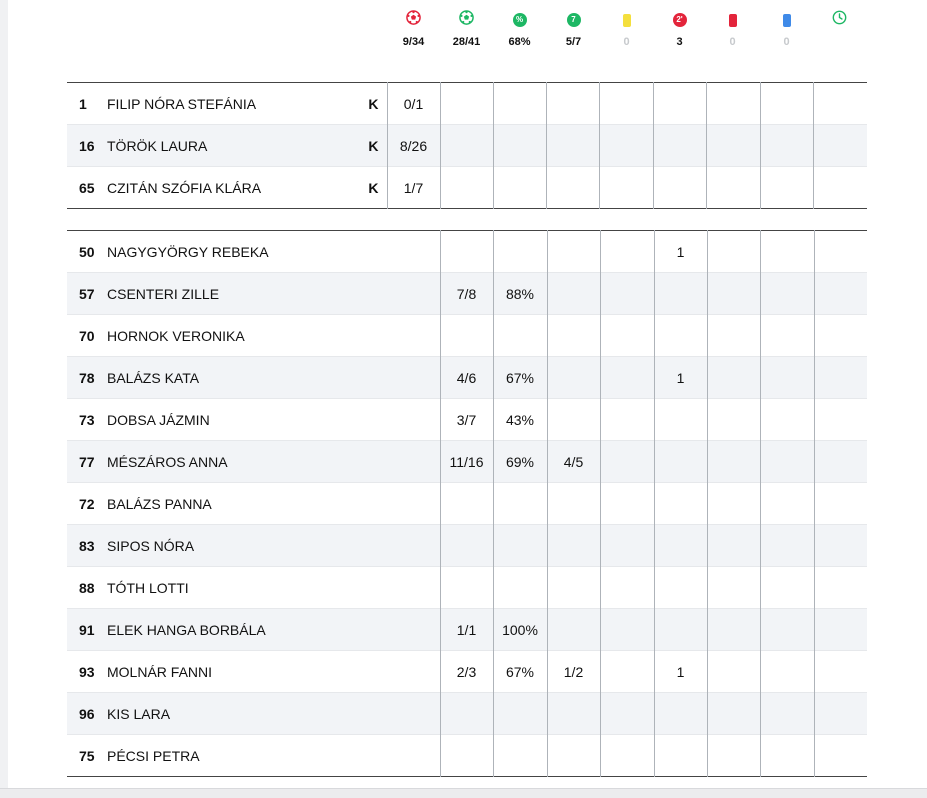 The height and width of the screenshot is (798, 927). I want to click on stat-value: 28/41, so click(466, 42).